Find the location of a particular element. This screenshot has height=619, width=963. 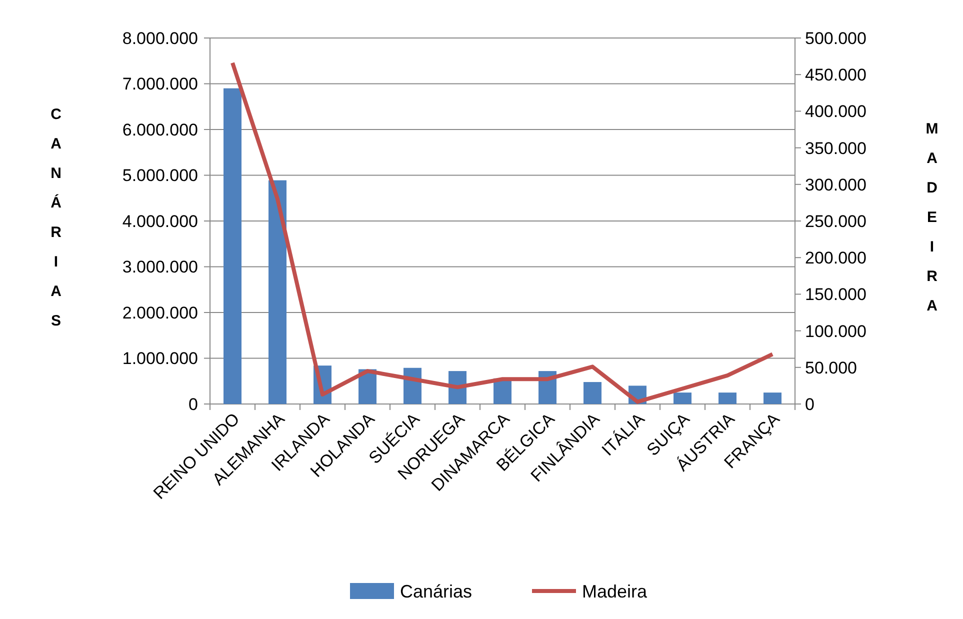

legend-label: Madeira is located at coordinates (615, 591).